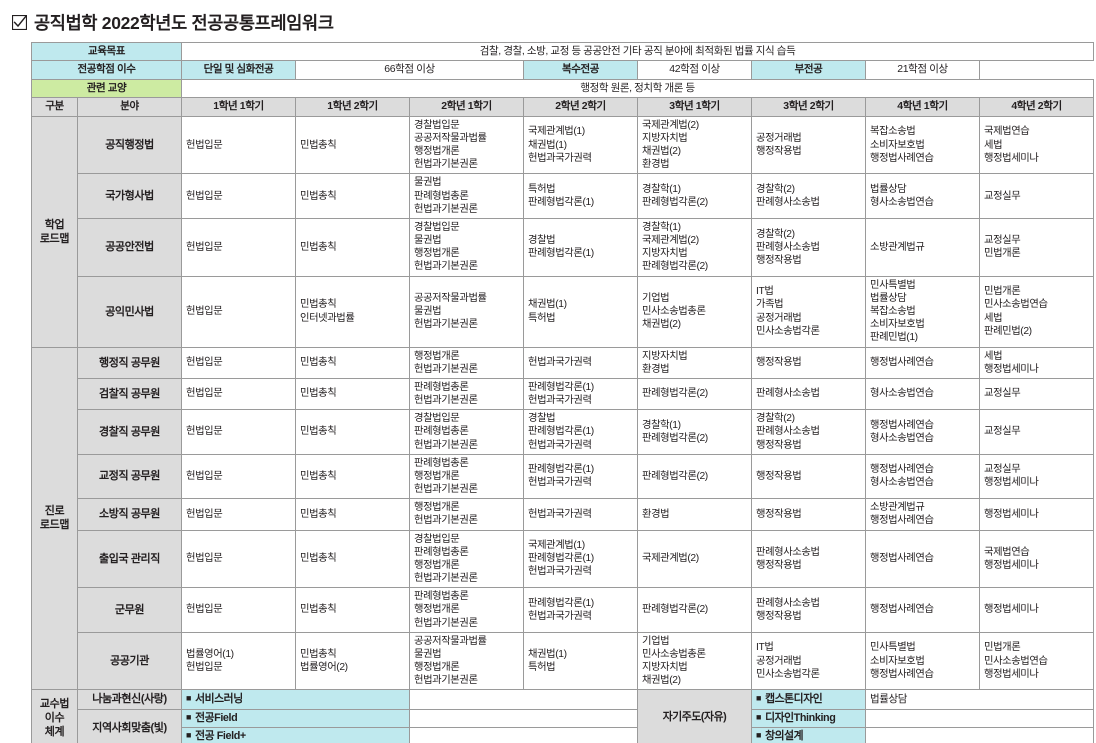 This screenshot has width=1096, height=743. I want to click on course-cell: 채권법(1) 특허법, so click(581, 311).